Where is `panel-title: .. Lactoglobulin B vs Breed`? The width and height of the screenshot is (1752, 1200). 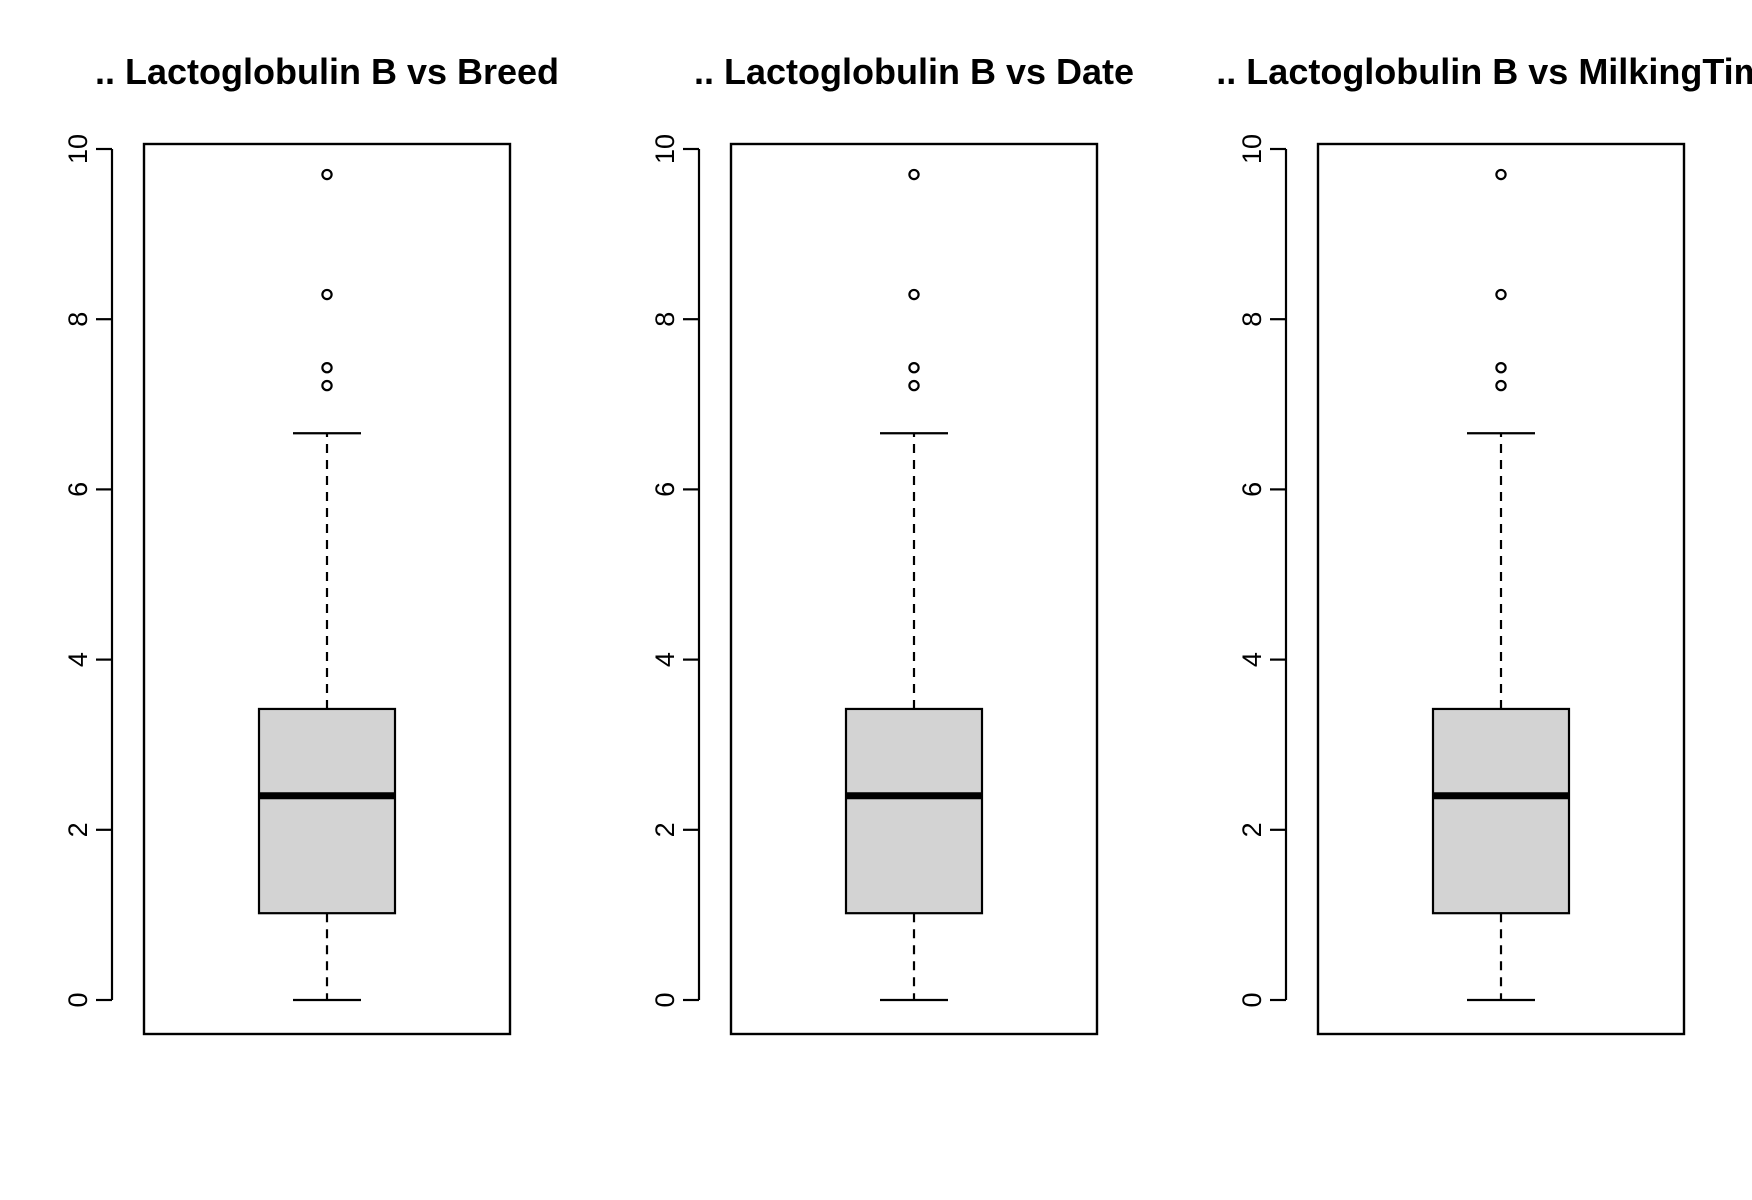
panel-title: .. Lactoglobulin B vs Breed is located at coordinates (327, 71).